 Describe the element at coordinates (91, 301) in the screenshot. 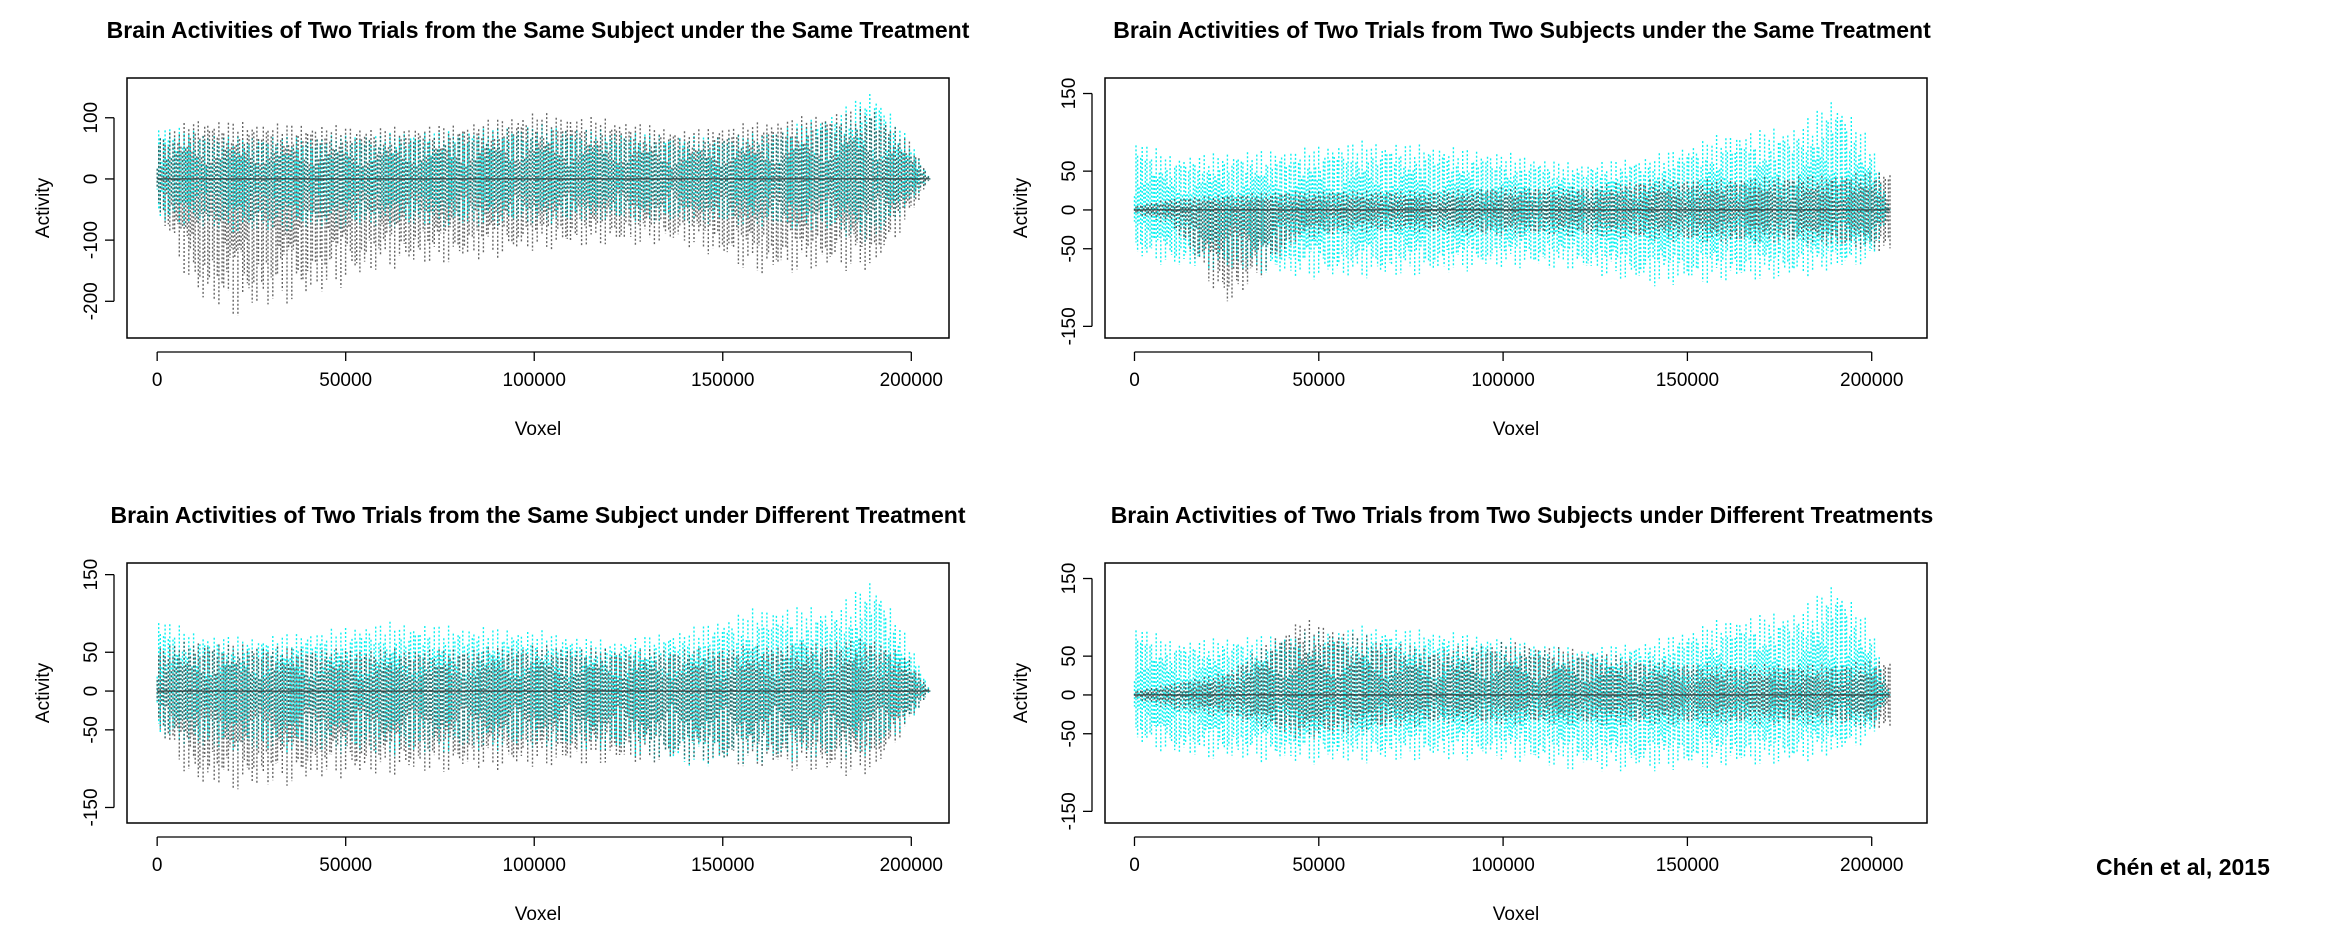

I see `y-tick-label: -200` at that location.